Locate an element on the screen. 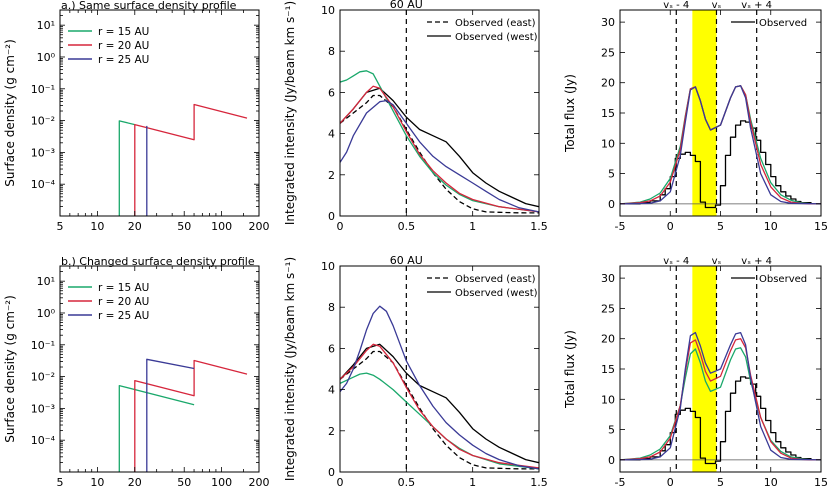 The image size is (830, 502). y-axis-label: Total flux (Jy) is located at coordinates (570, 113).